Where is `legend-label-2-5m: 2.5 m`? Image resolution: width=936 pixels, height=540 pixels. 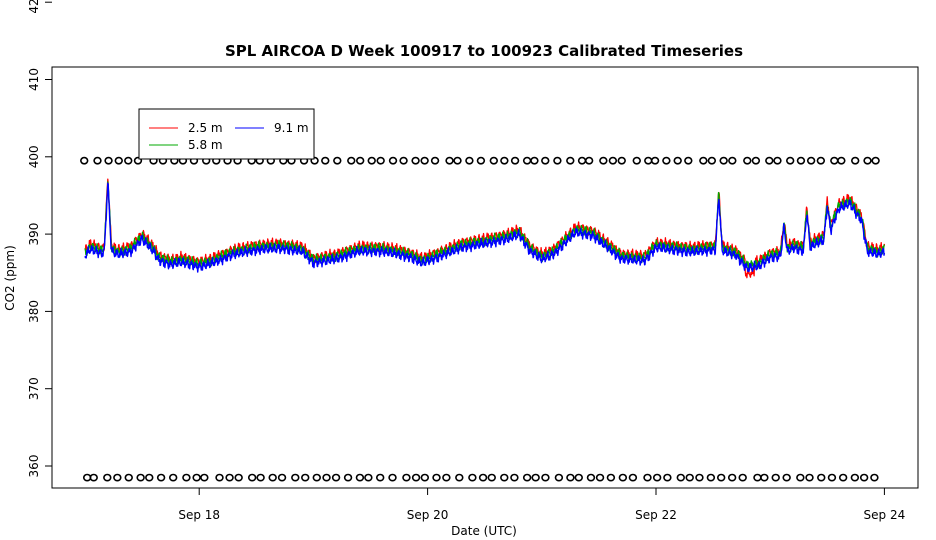 legend-label-2-5m: 2.5 m is located at coordinates (205, 128).